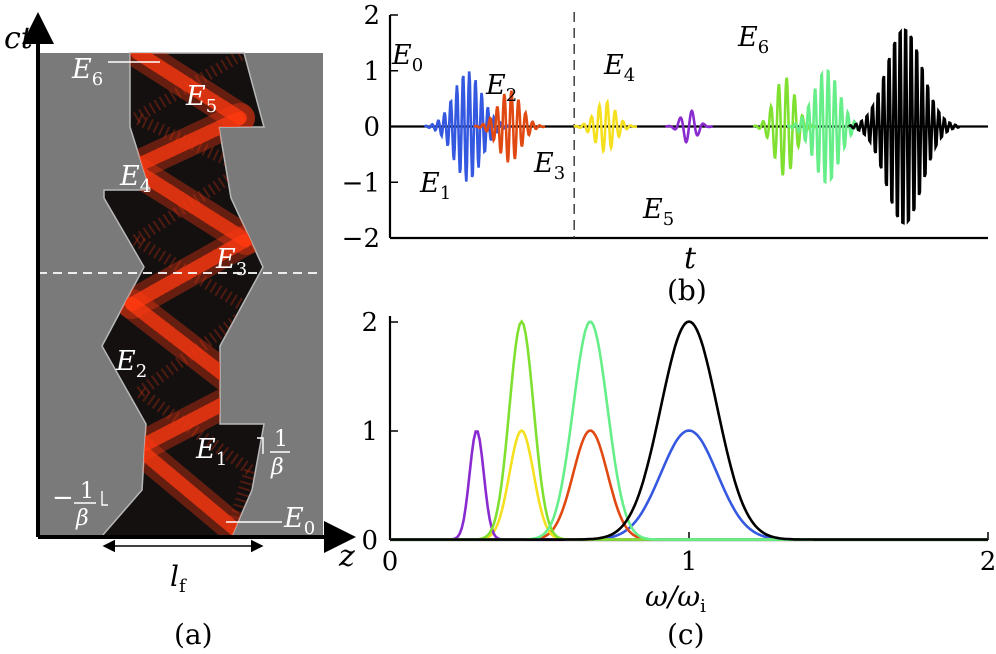  Describe the element at coordinates (178, 578) in the screenshot. I see `width-label: lf` at that location.